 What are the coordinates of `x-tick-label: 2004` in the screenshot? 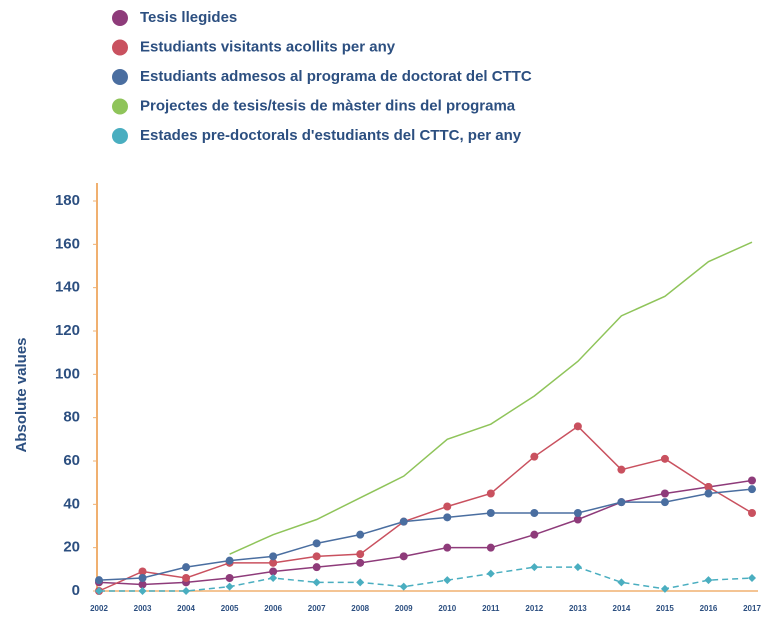 It's located at (186, 608).